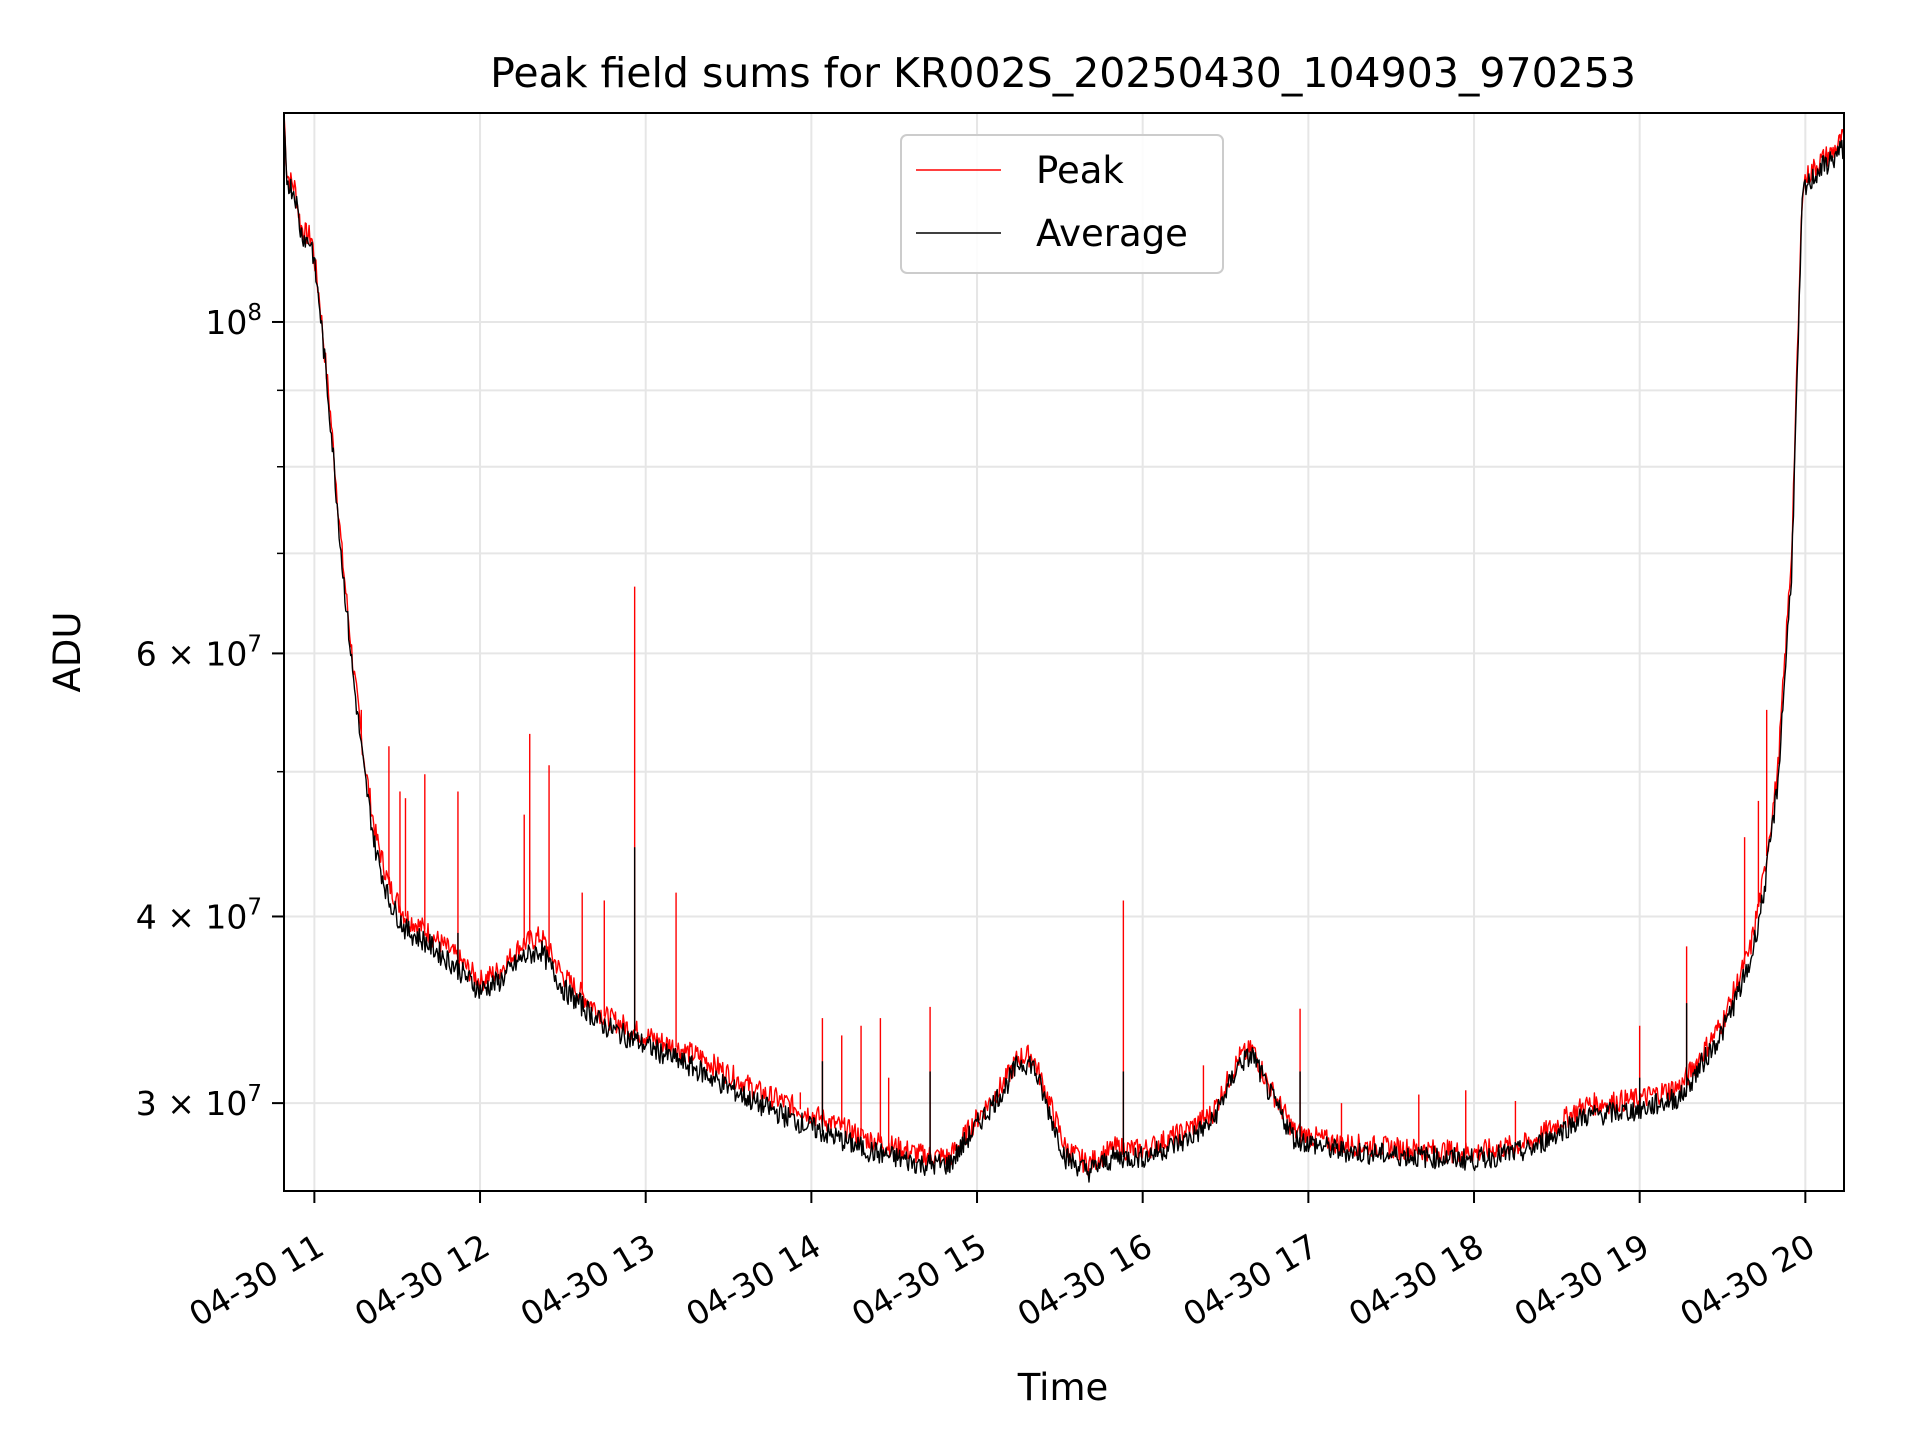 Image resolution: width=1920 pixels, height=1440 pixels. I want to click on legend: Peak Average, so click(1062, 204).